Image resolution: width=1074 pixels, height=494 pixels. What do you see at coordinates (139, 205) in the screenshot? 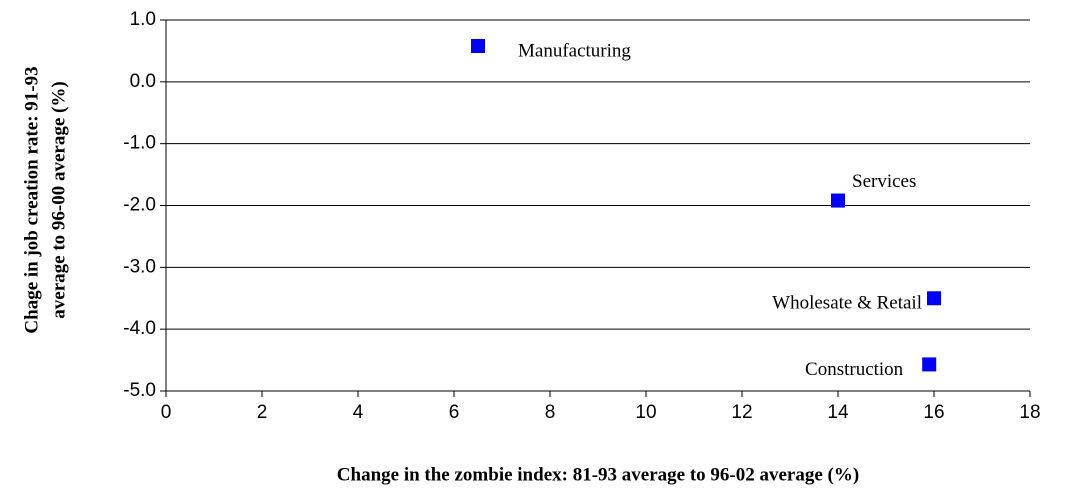
I see `y-tick-label: -2.0` at bounding box center [139, 205].